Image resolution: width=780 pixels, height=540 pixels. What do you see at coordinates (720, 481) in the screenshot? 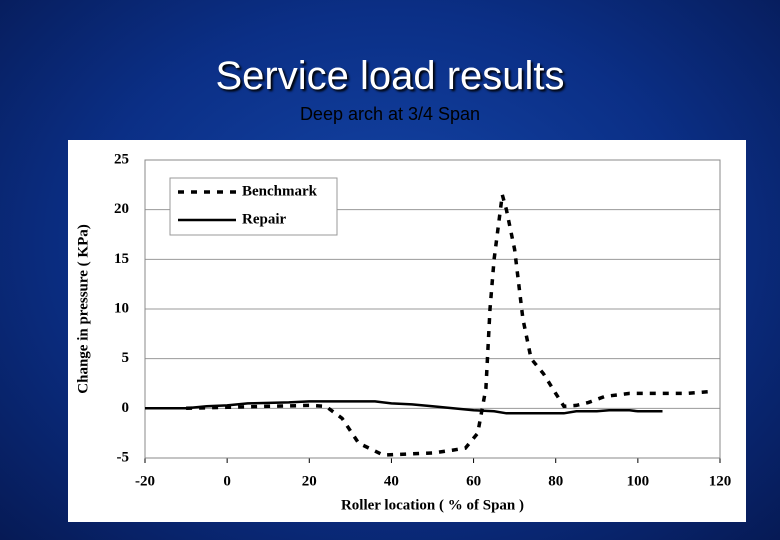
I see `x-tick-label: 120` at bounding box center [720, 481].